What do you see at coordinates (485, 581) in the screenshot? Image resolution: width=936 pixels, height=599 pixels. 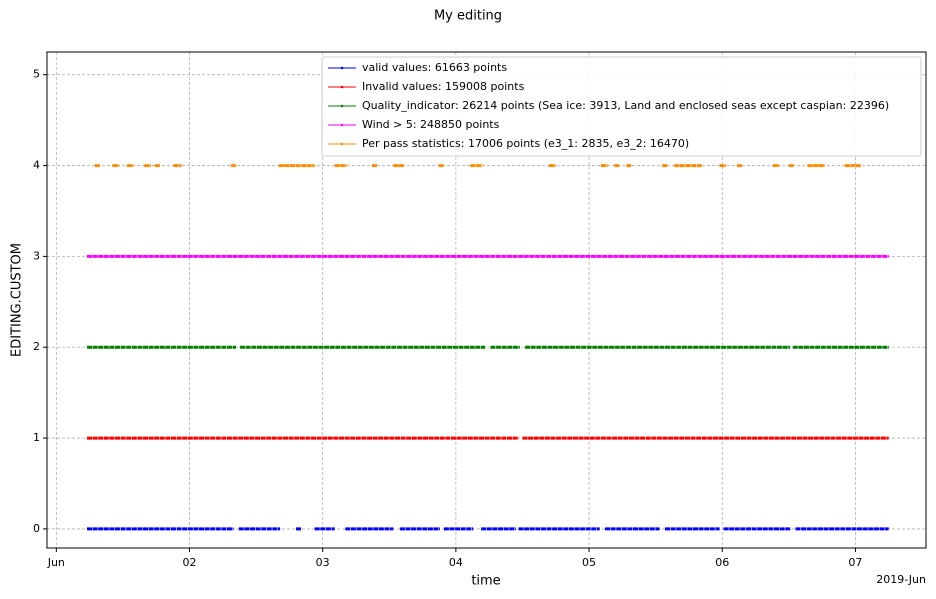 I see `x-axis-label: time` at bounding box center [485, 581].